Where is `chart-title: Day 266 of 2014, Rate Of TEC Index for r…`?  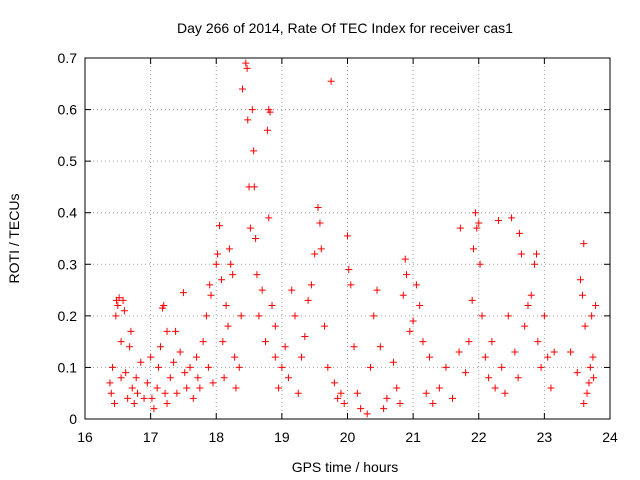 chart-title: Day 266 of 2014, Rate Of TEC Index for r… is located at coordinates (345, 28).